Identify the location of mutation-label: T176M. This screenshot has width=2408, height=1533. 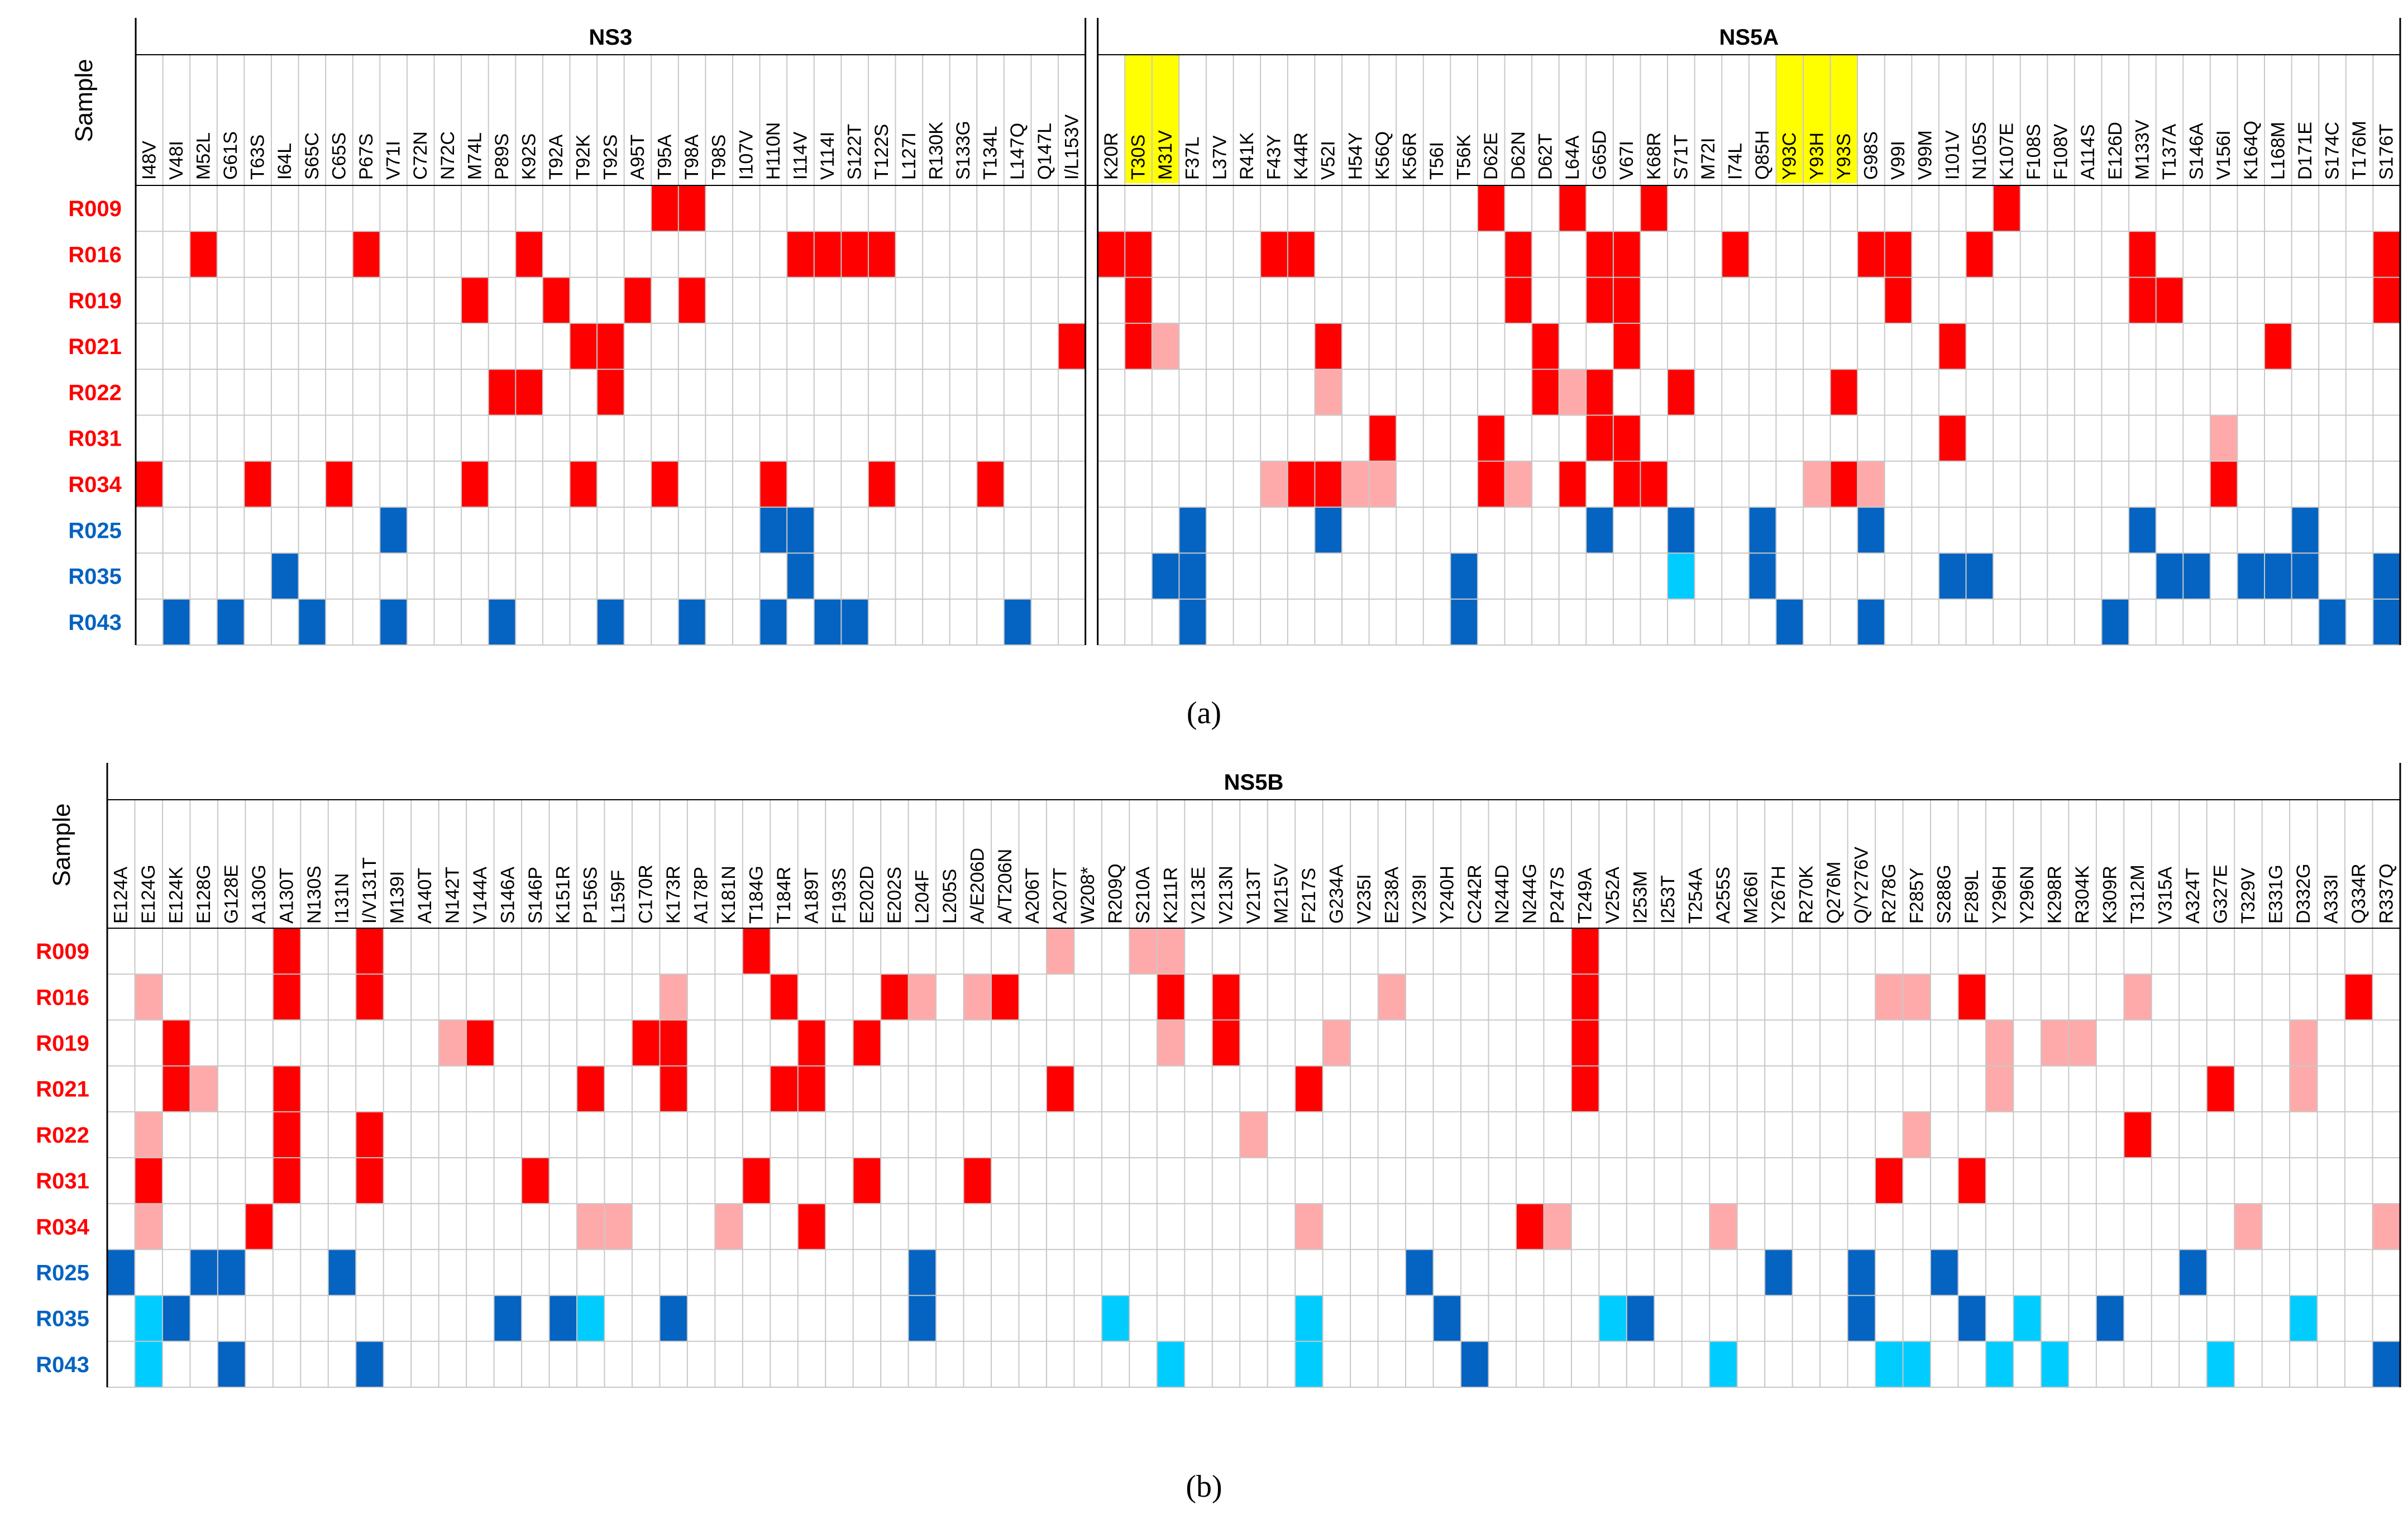
(2359, 150).